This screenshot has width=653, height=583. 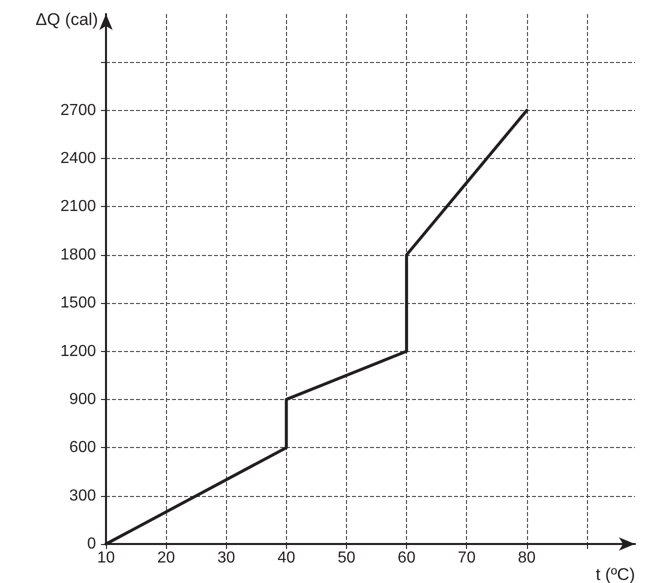 I want to click on x-tick-label: 40, so click(x=286, y=558).